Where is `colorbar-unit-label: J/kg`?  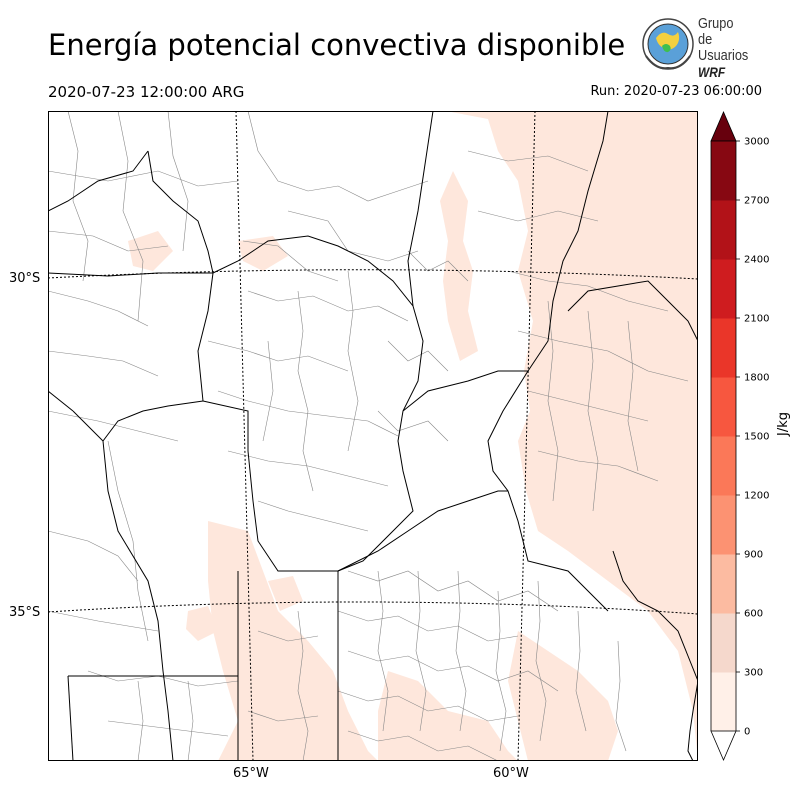 colorbar-unit-label: J/kg is located at coordinates (783, 424).